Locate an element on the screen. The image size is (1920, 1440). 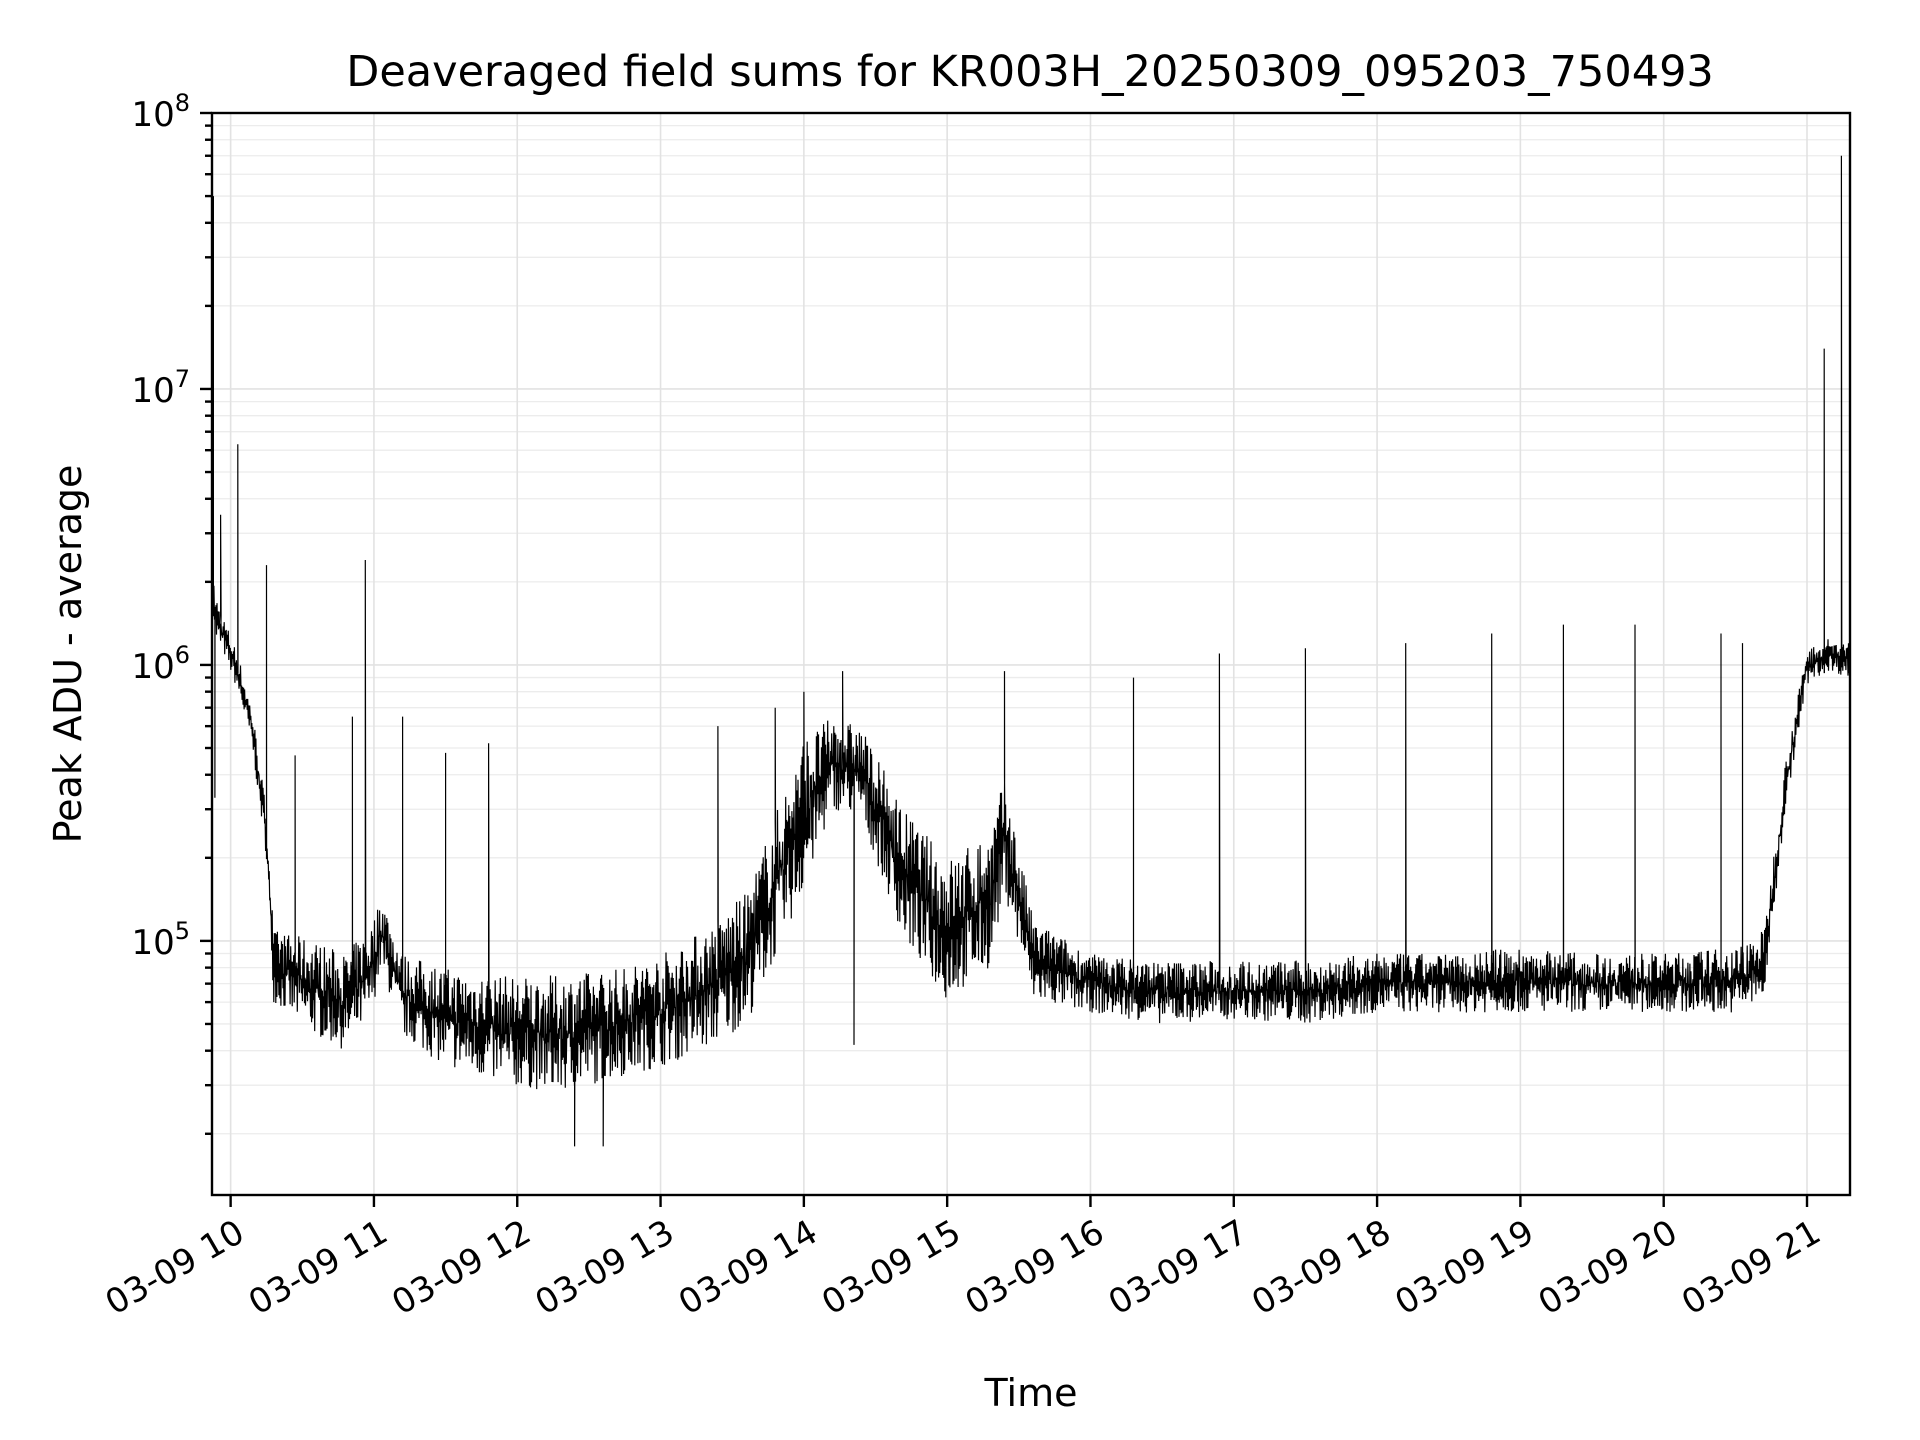
y-tick-label: 10⁸ is located at coordinates (160, 112).